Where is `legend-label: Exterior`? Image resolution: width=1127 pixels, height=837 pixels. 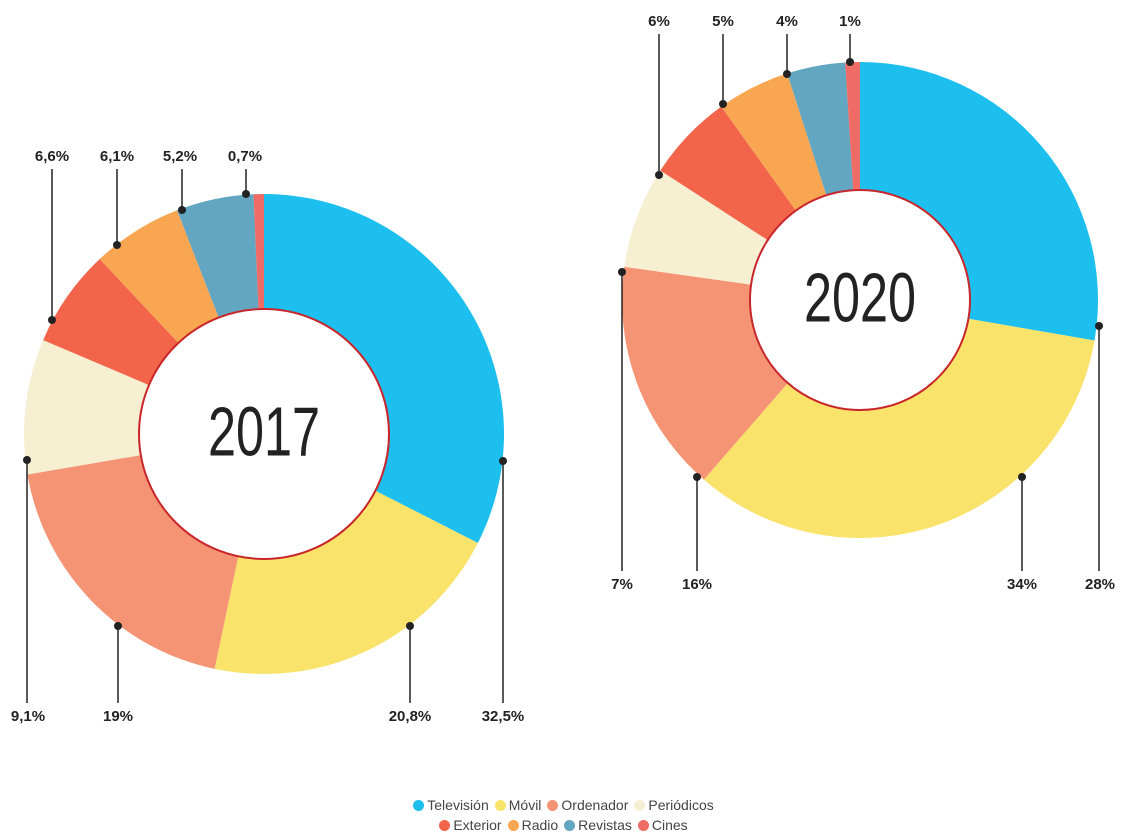
legend-label: Exterior is located at coordinates (477, 825).